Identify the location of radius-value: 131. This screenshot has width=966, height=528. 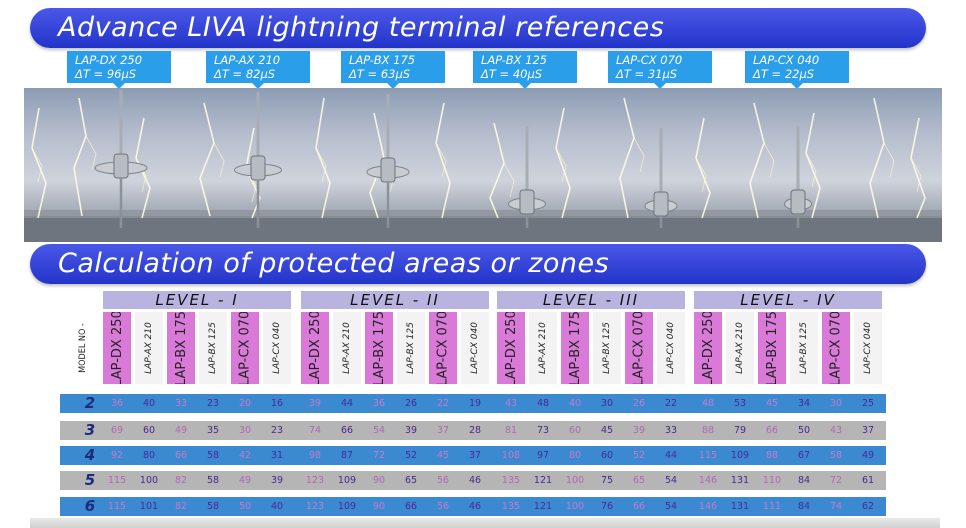
(740, 480).